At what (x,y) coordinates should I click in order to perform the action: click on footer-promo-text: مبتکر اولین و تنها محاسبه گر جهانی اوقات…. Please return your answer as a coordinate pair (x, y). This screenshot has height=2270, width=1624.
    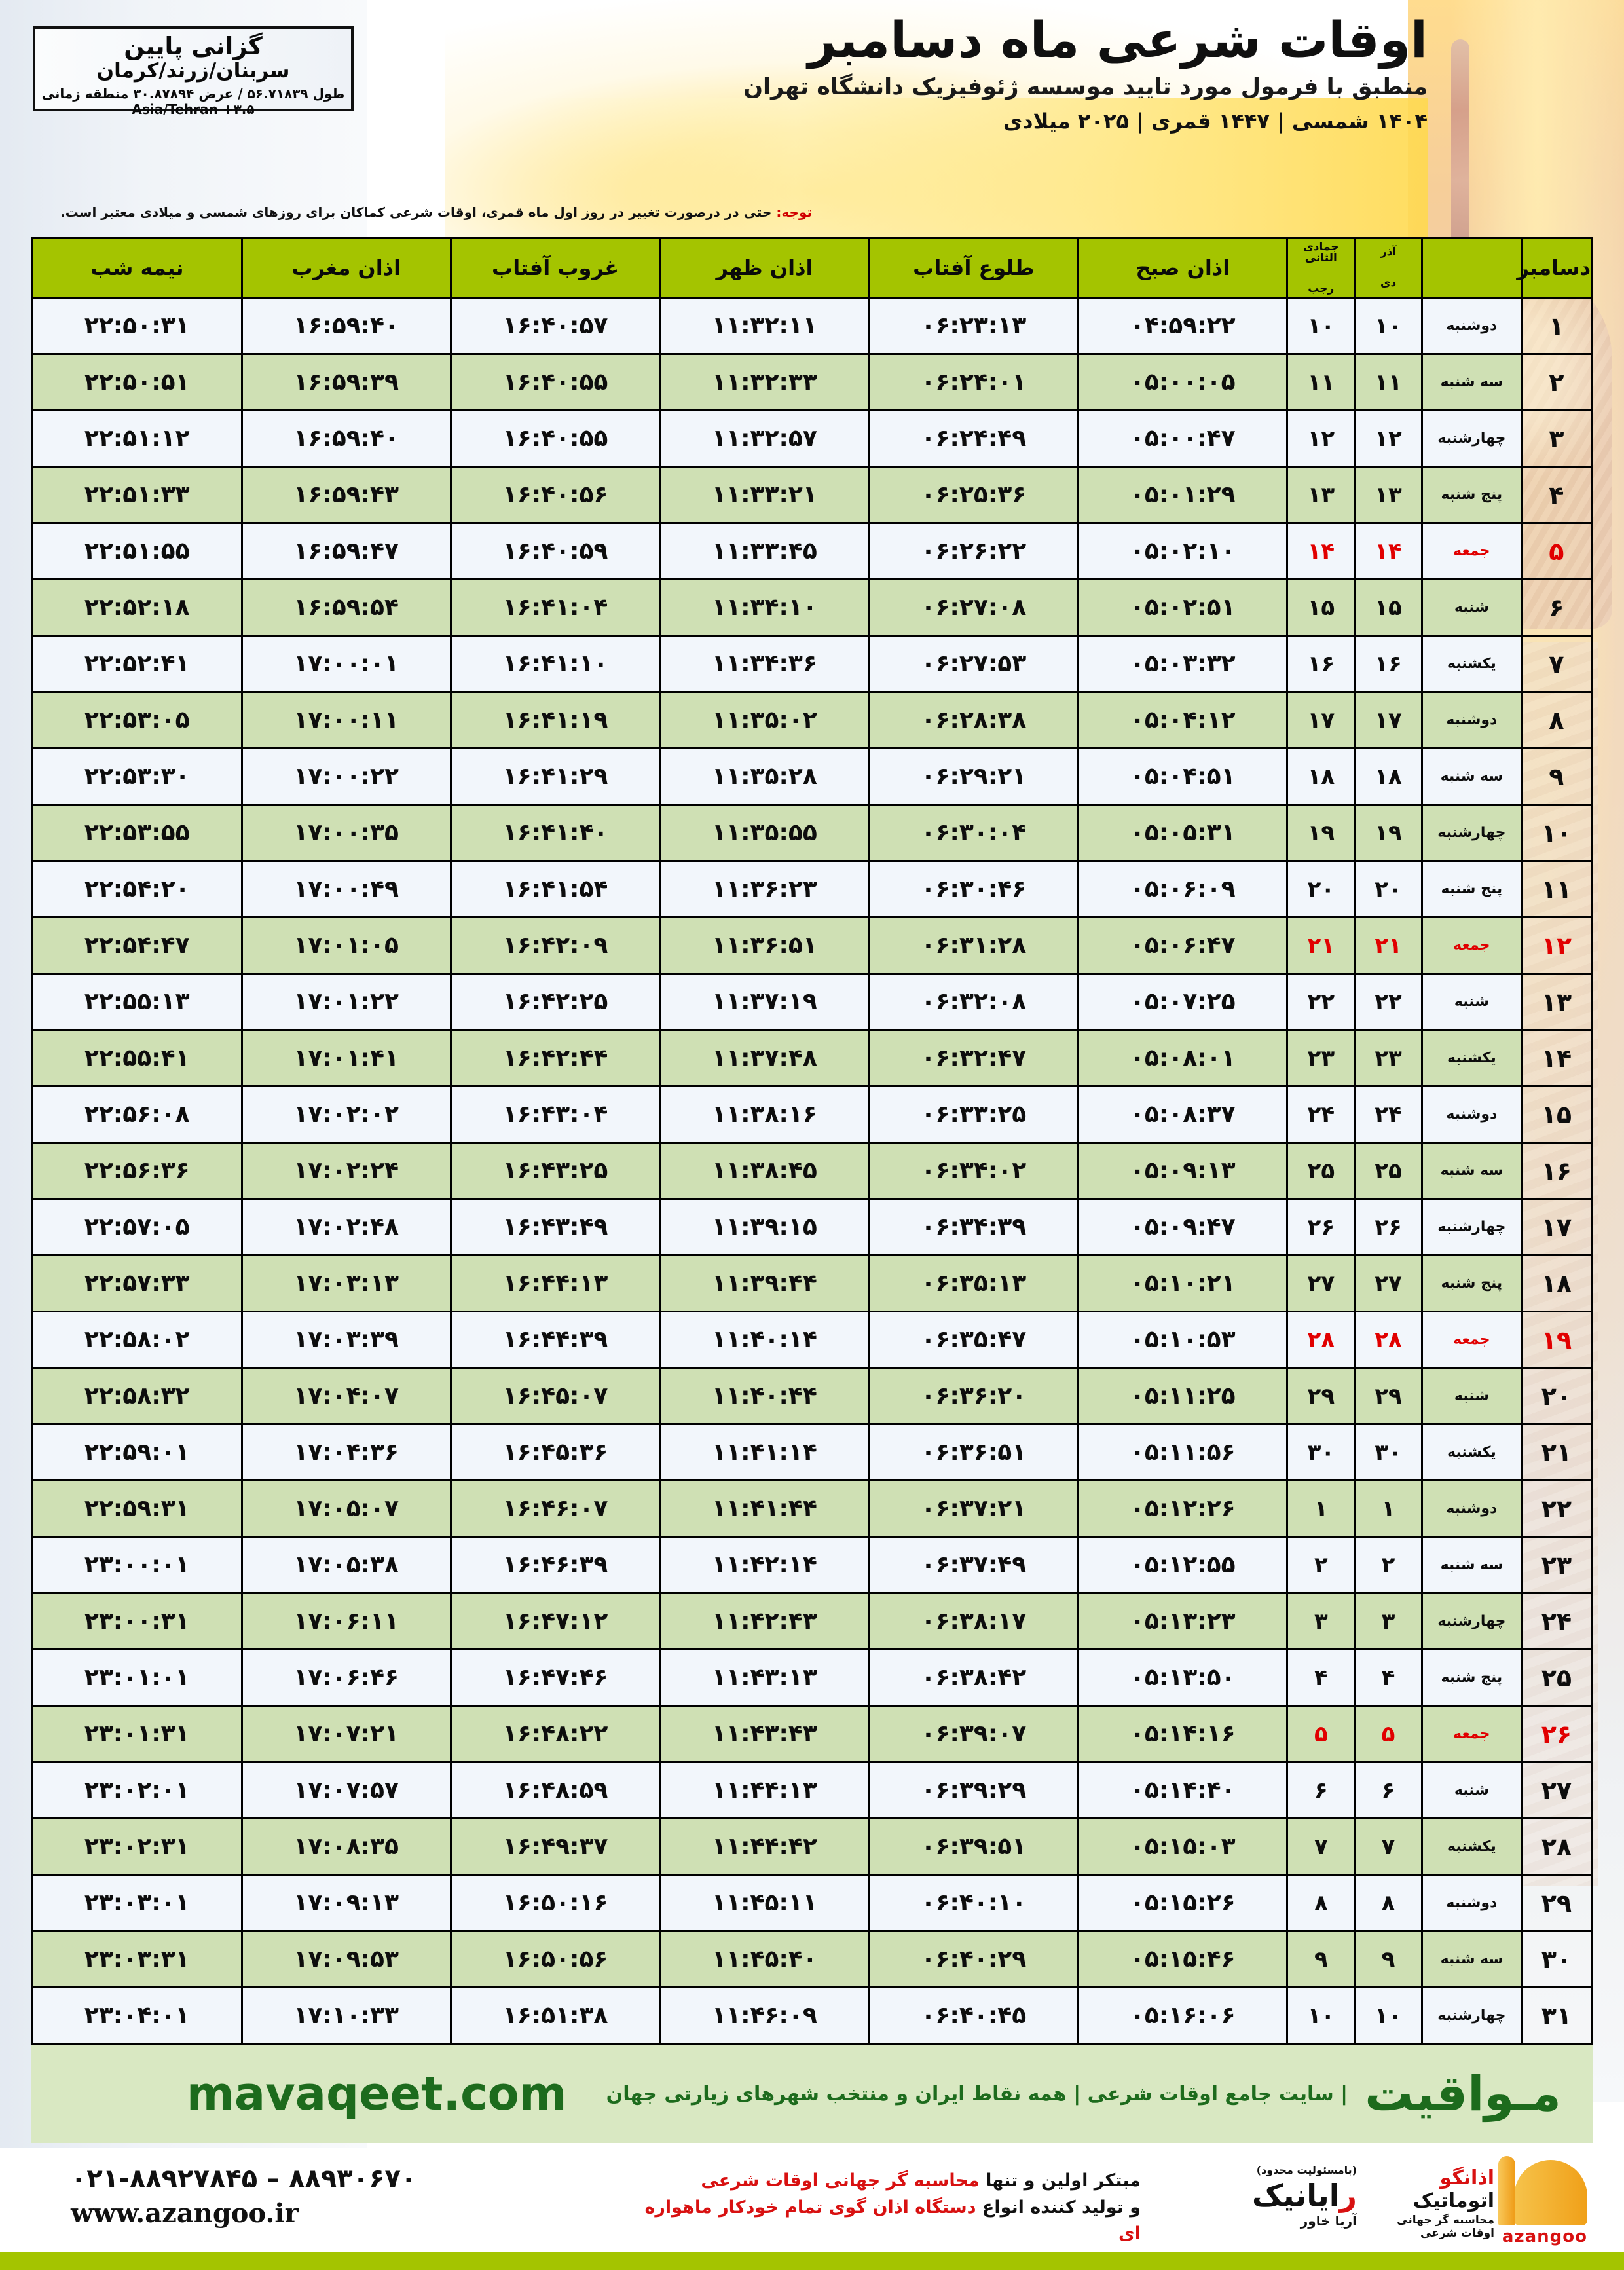
    Looking at the image, I should click on (892, 2208).